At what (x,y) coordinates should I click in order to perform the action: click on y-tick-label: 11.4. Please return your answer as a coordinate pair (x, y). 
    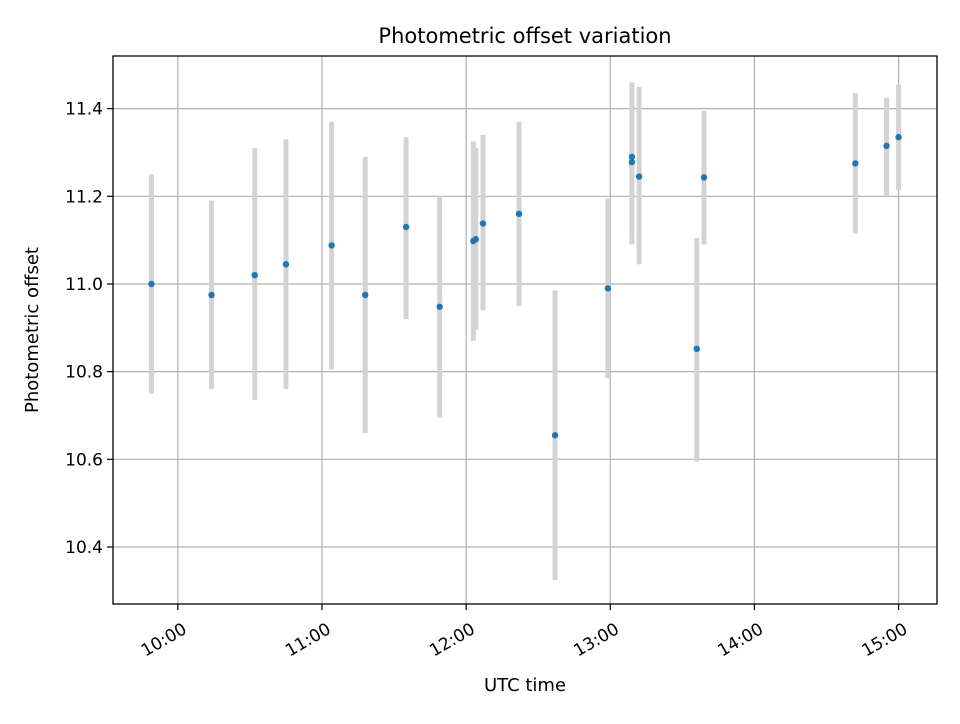
    Looking at the image, I should click on (84, 110).